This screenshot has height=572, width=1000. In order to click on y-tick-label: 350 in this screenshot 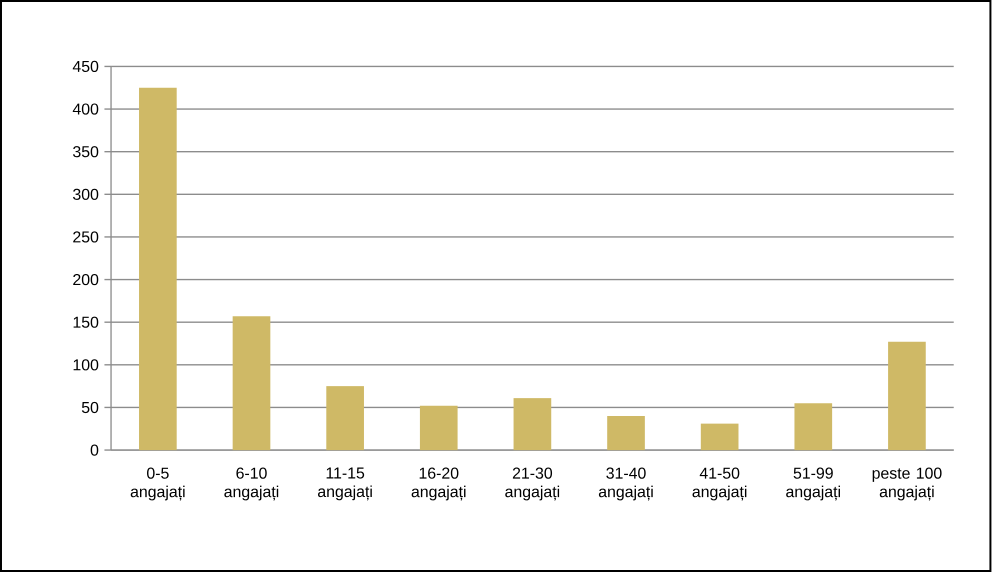, I will do `click(85, 152)`.